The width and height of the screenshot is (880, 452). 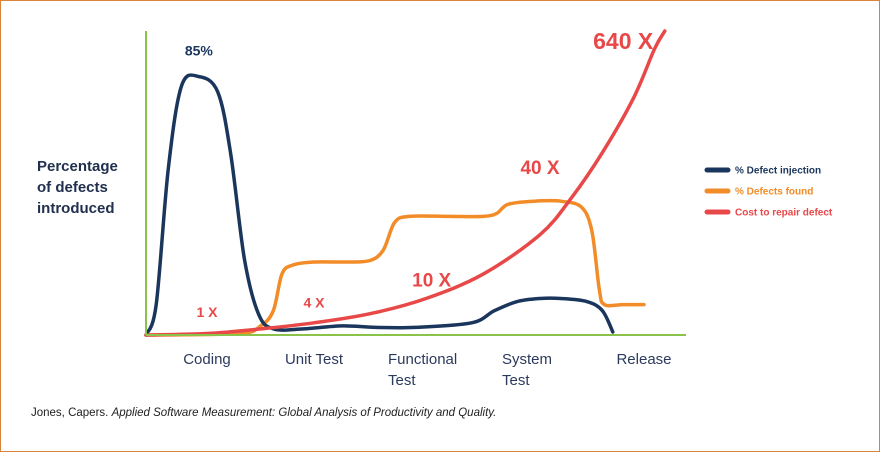 What do you see at coordinates (422, 359) in the screenshot?
I see `x-tick-label: Functional` at bounding box center [422, 359].